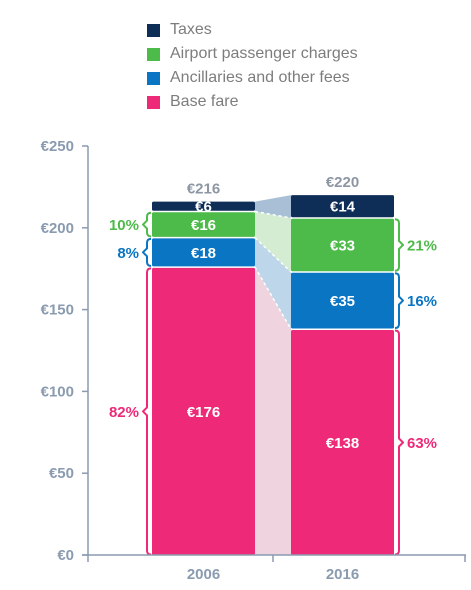 This screenshot has height=590, width=471. Describe the element at coordinates (252, 30) in the screenshot. I see `legend-item-taxes: Taxes` at that location.